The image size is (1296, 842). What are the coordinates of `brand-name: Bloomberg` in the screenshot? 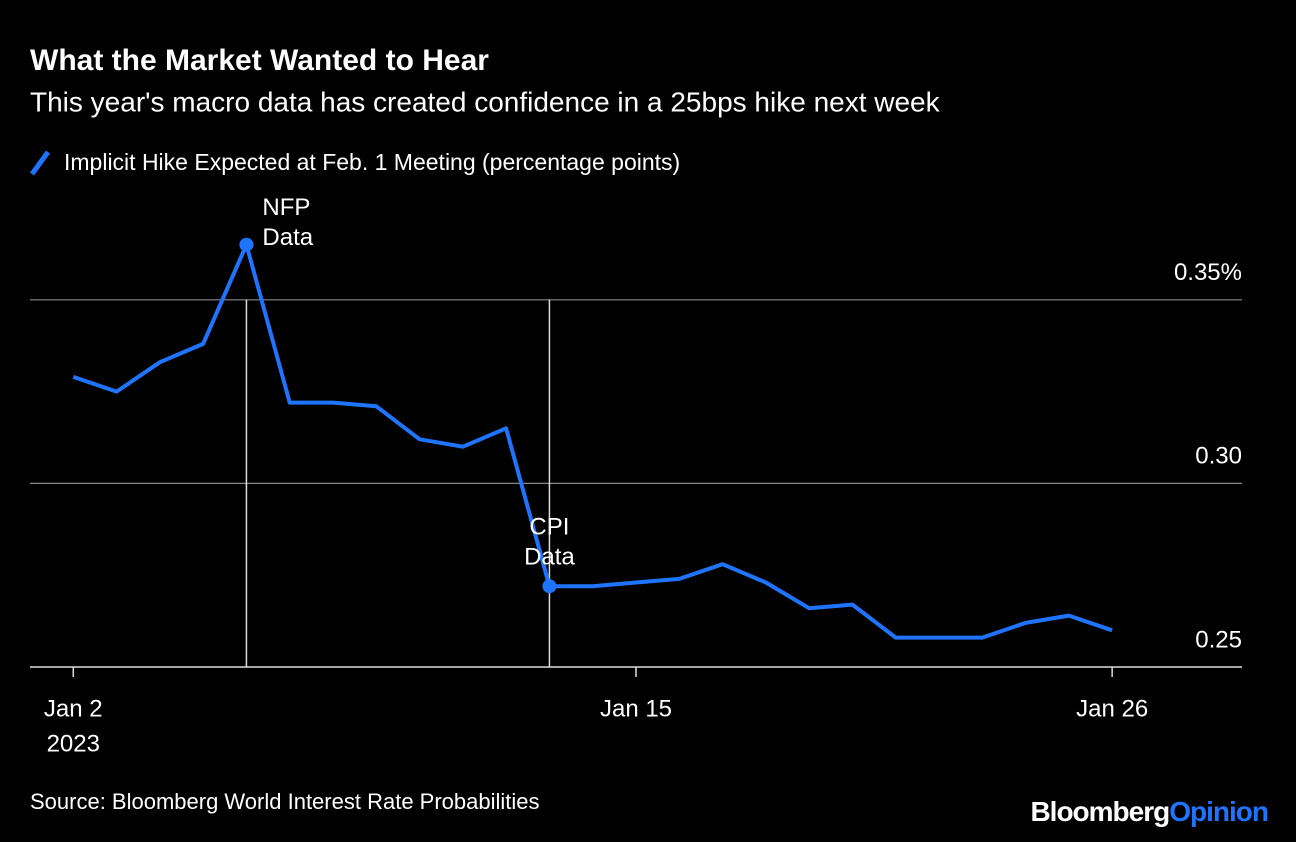 It's located at (1099, 811).